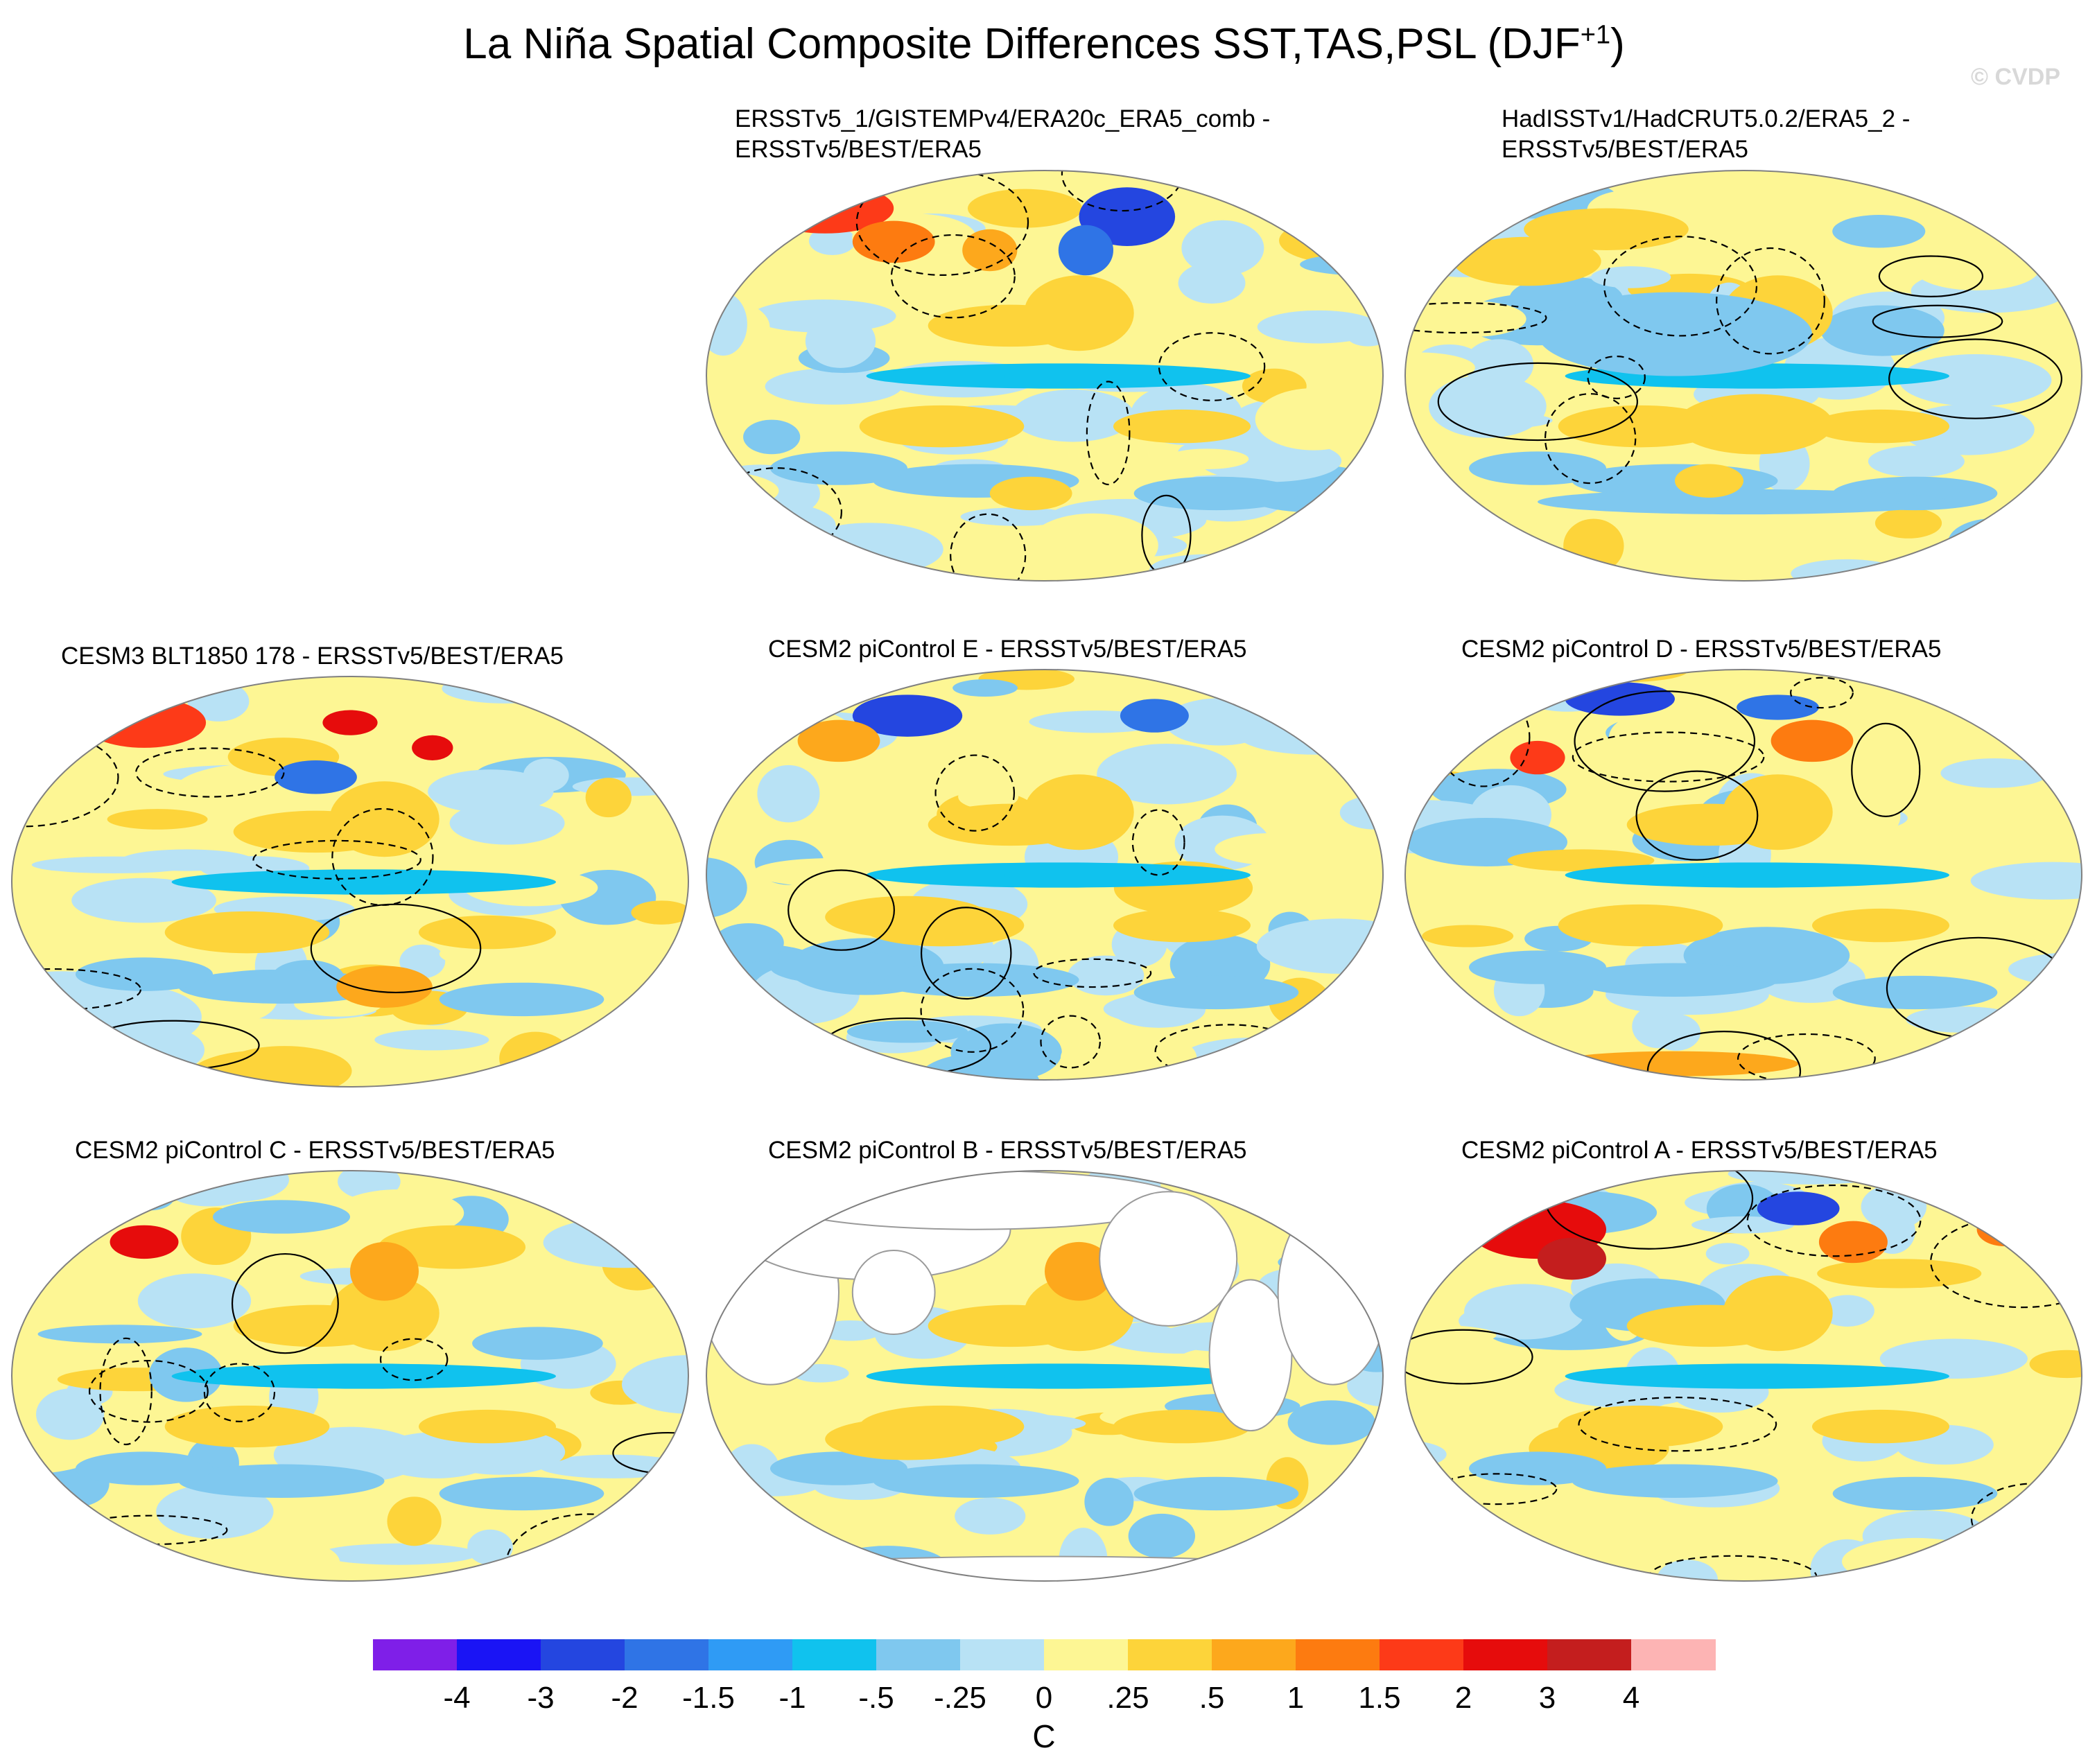  I want to click on land-mask, so click(1168, 1259).